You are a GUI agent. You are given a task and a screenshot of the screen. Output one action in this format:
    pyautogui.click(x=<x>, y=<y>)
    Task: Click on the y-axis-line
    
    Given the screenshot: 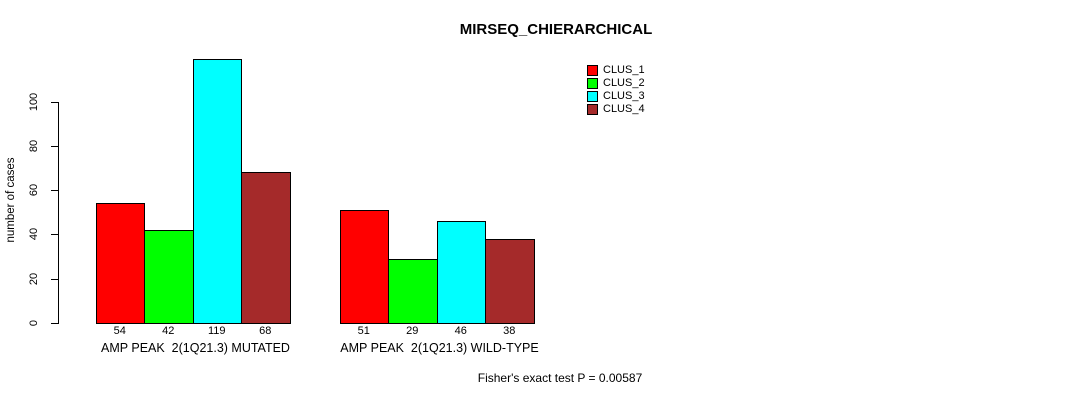 What is the action you would take?
    pyautogui.click(x=58, y=212)
    